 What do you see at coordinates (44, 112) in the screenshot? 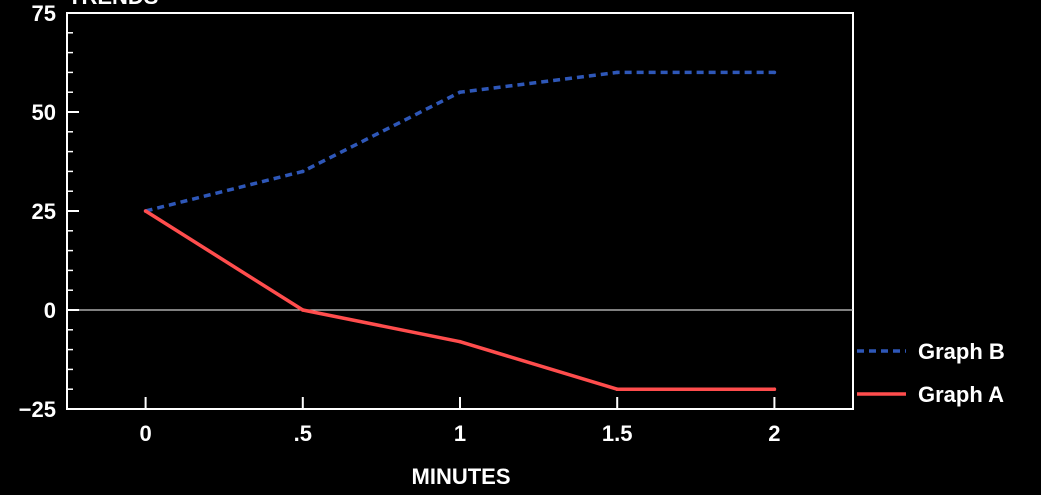
I see `y-tick-label: 50` at bounding box center [44, 112].